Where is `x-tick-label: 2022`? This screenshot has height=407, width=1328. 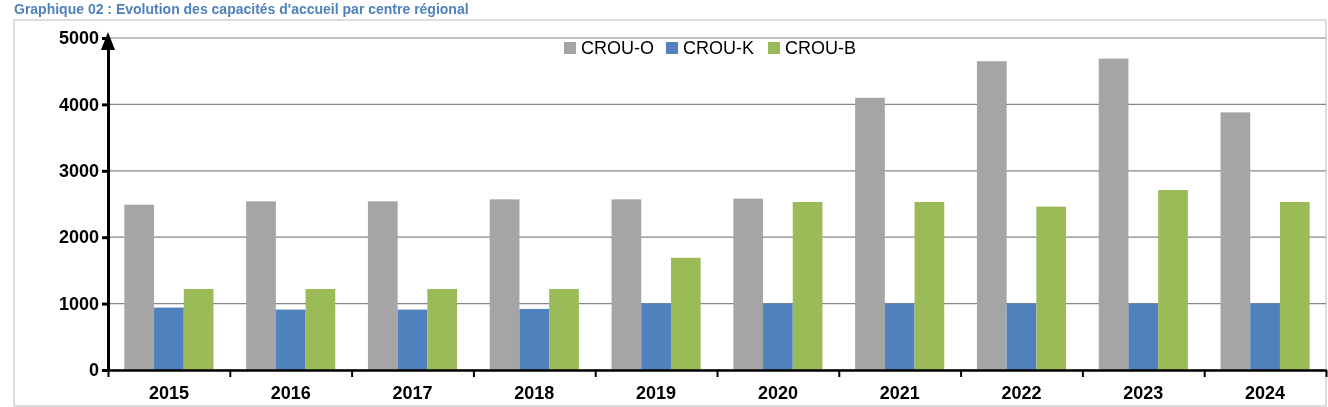 x-tick-label: 2022 is located at coordinates (1021, 393).